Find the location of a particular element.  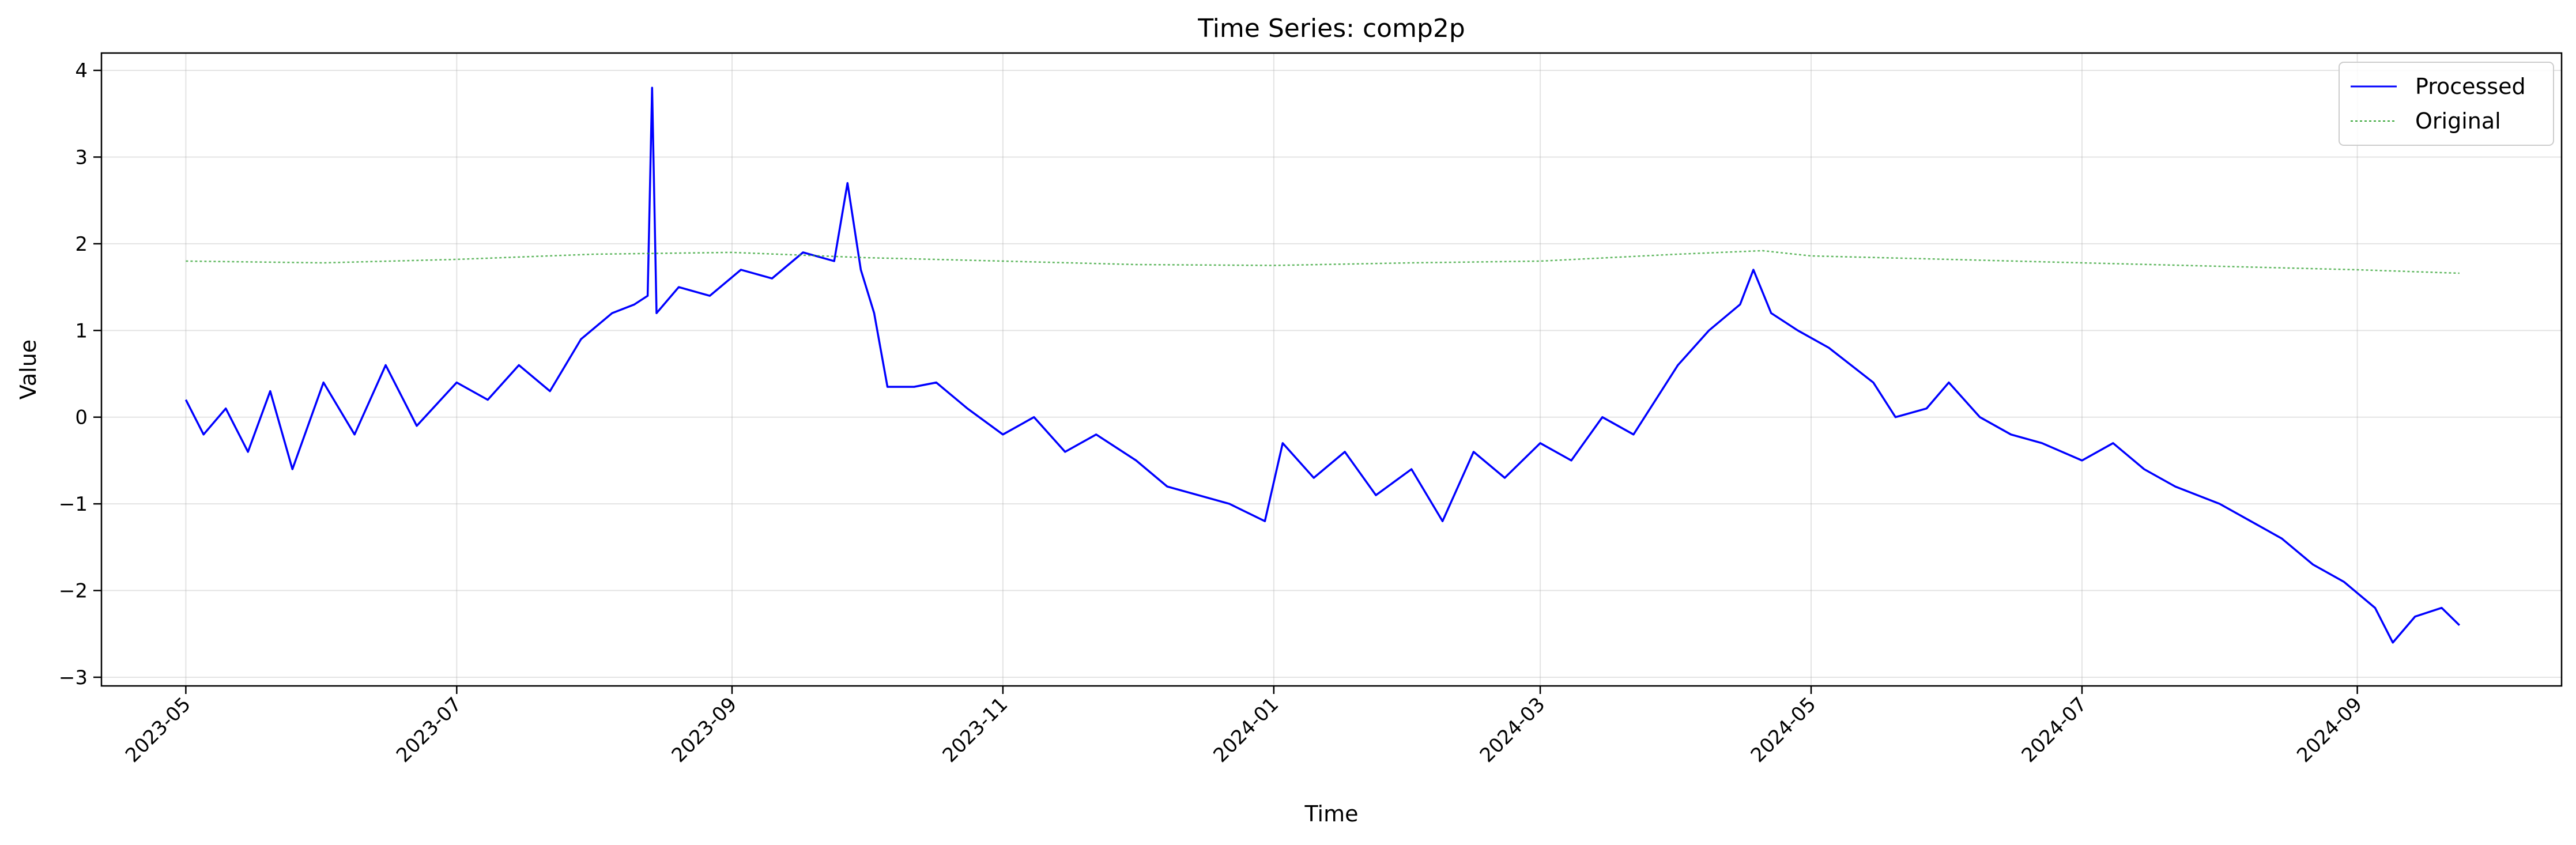

series-line-original is located at coordinates (1323, 262).